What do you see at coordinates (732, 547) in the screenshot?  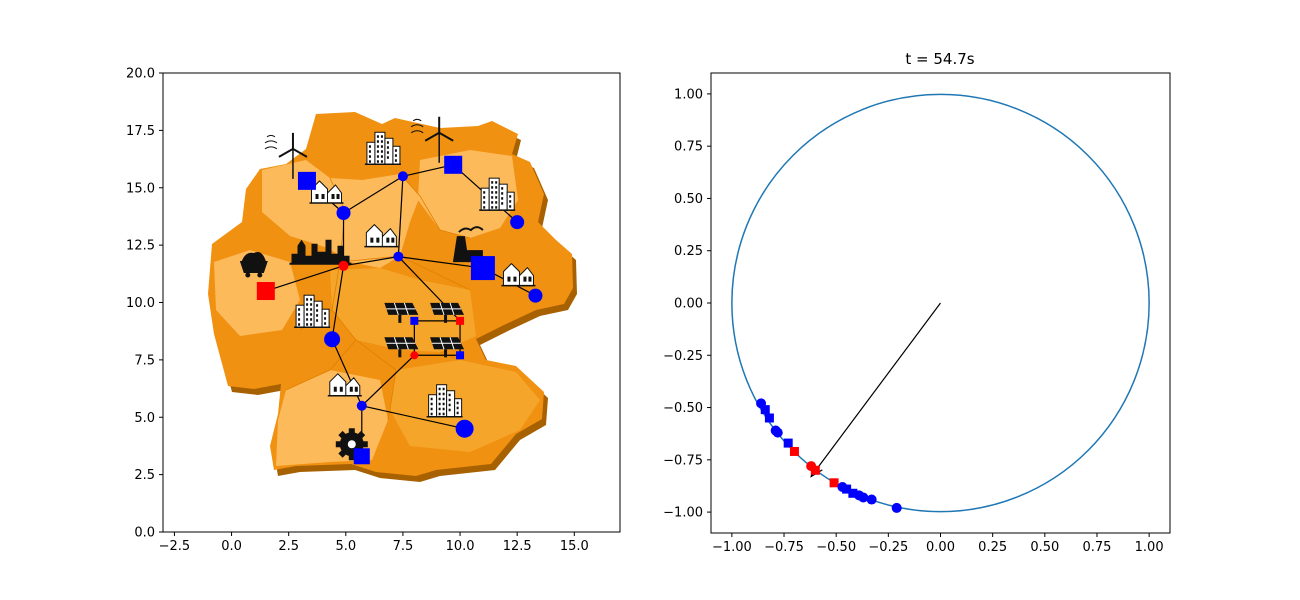 I see `x-tick-label: −1.00` at bounding box center [732, 547].